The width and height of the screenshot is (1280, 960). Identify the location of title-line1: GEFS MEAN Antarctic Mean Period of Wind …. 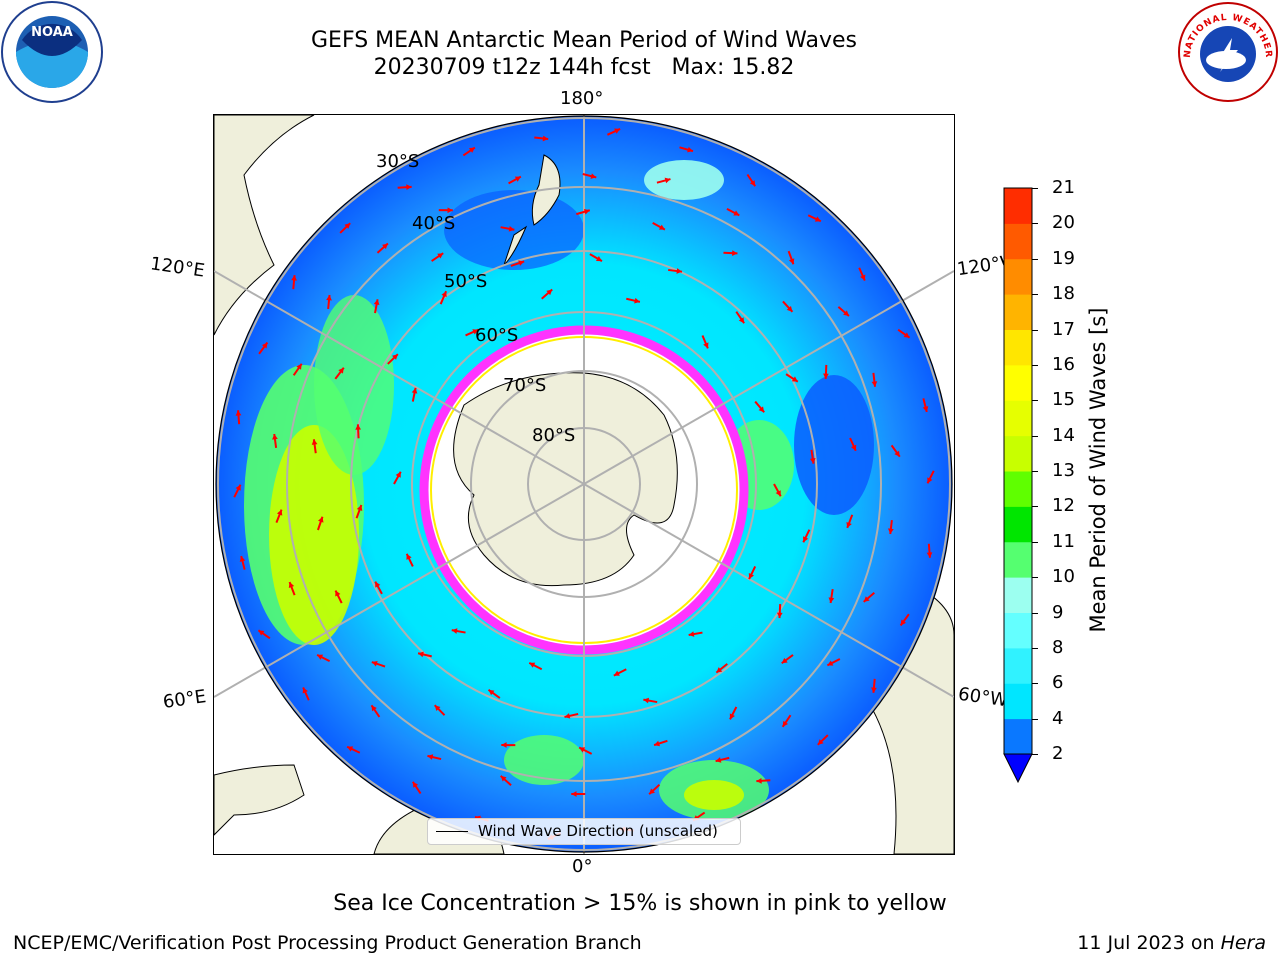
(584, 40).